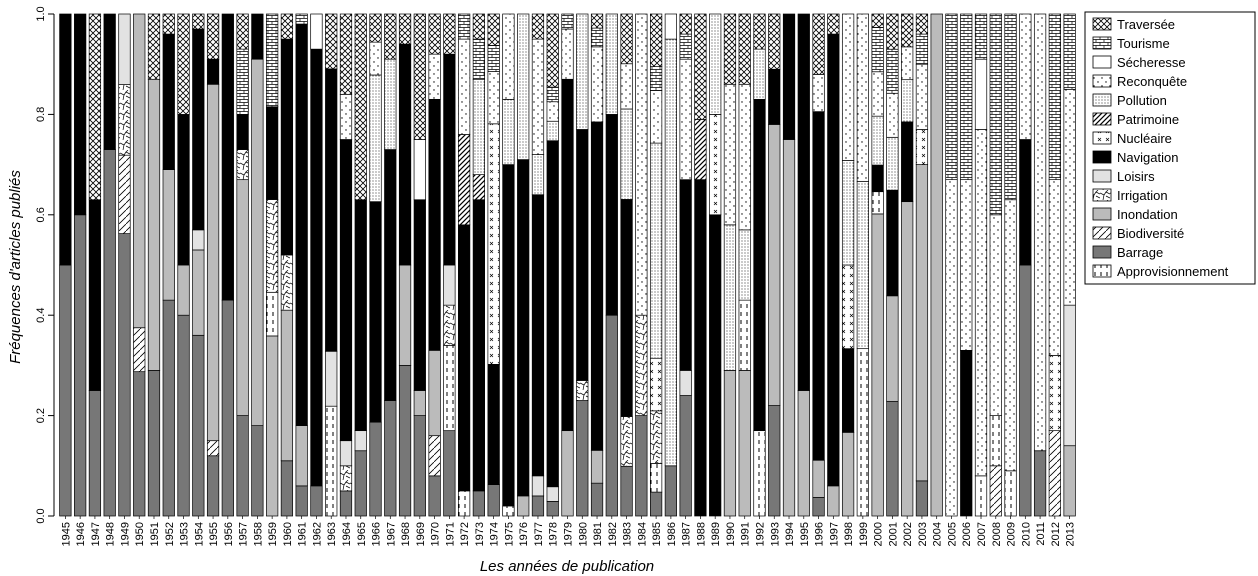 This screenshot has height=576, width=1258. What do you see at coordinates (479, 26) in the screenshot?
I see `bar-segment-1973-traversée` at bounding box center [479, 26].